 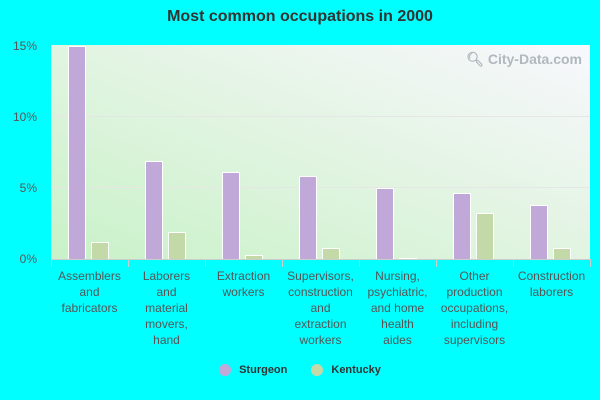 I want to click on legend-item-kentucky: Kentucky, so click(x=346, y=370).